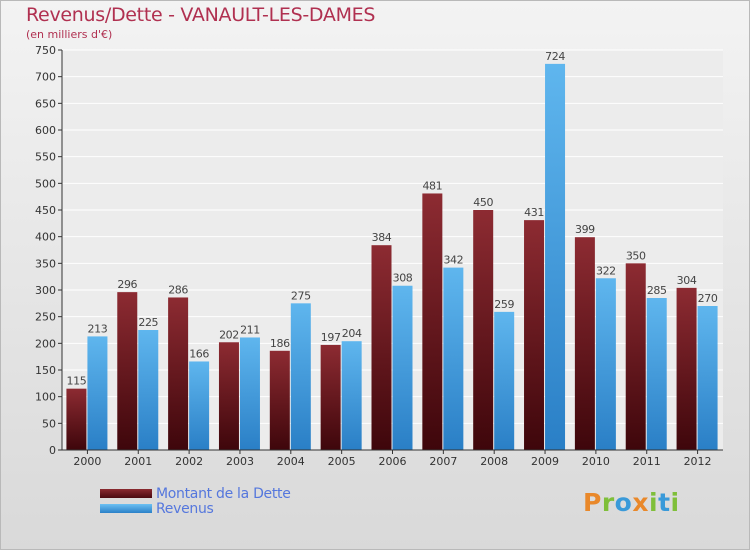 Image resolution: width=750 pixels, height=550 pixels. I want to click on y-tick-label-450: 450, so click(45, 210).